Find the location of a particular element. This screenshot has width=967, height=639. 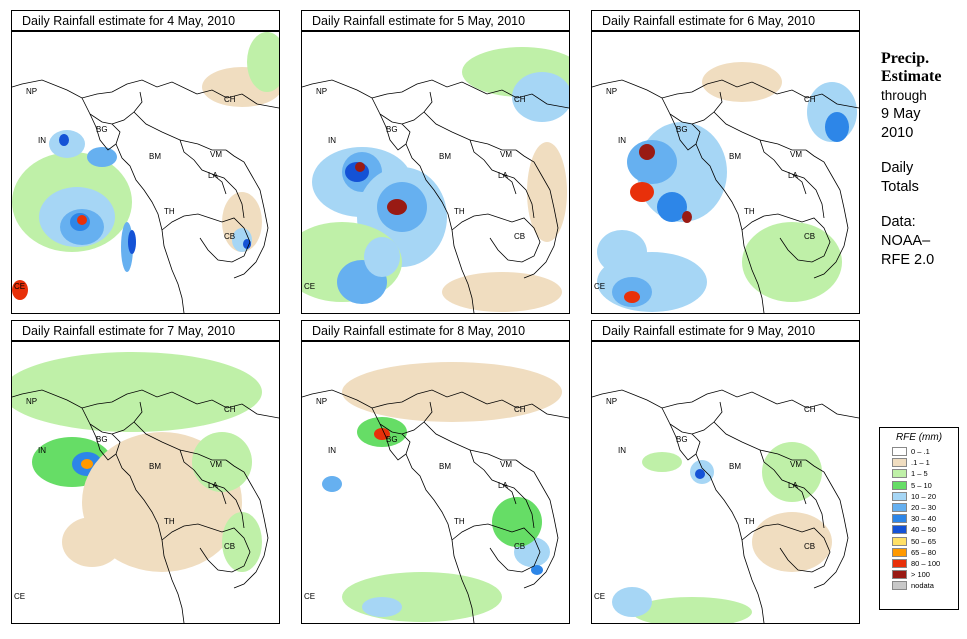

legend-label: 5 – 10 is located at coordinates (921, 485).